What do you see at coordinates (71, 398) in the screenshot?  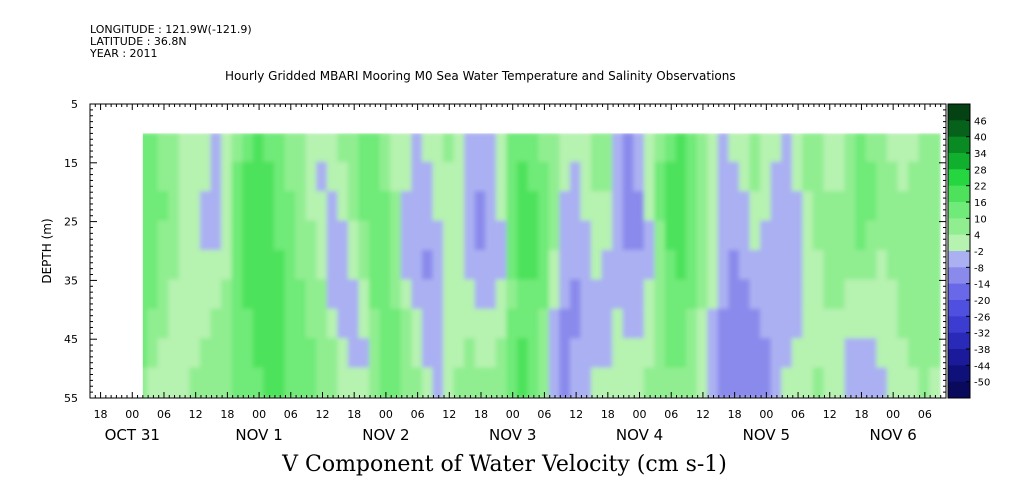 I see `y-tick-label: 55` at bounding box center [71, 398].